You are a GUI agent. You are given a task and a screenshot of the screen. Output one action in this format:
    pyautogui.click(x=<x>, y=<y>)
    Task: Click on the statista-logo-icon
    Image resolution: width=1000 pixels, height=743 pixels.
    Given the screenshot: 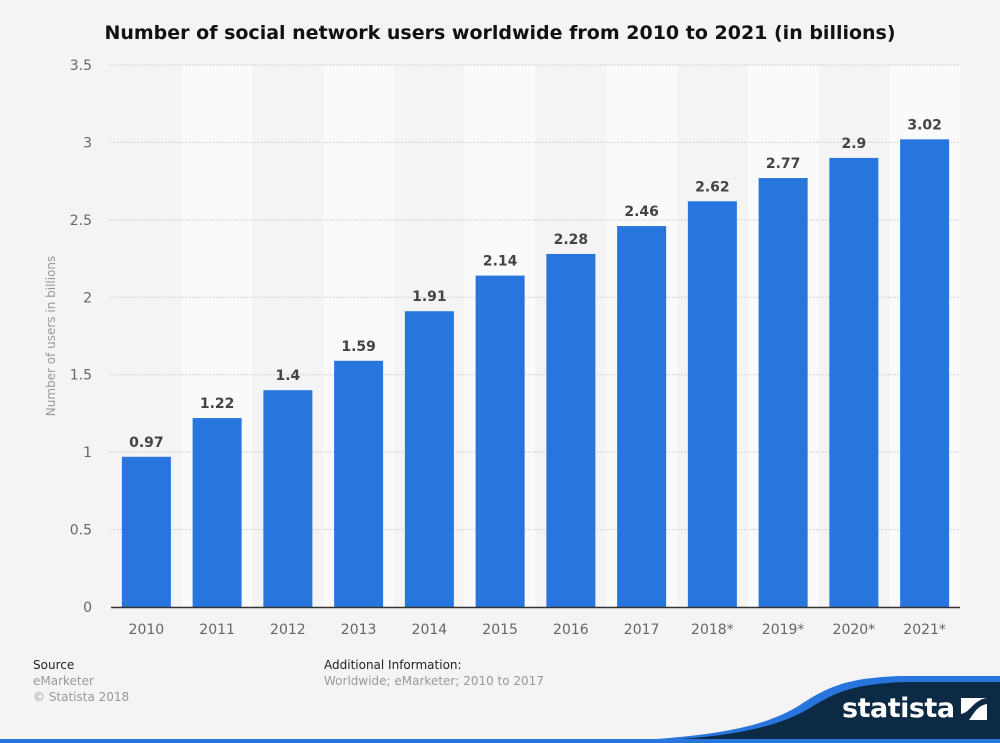 What is the action you would take?
    pyautogui.click(x=973, y=708)
    